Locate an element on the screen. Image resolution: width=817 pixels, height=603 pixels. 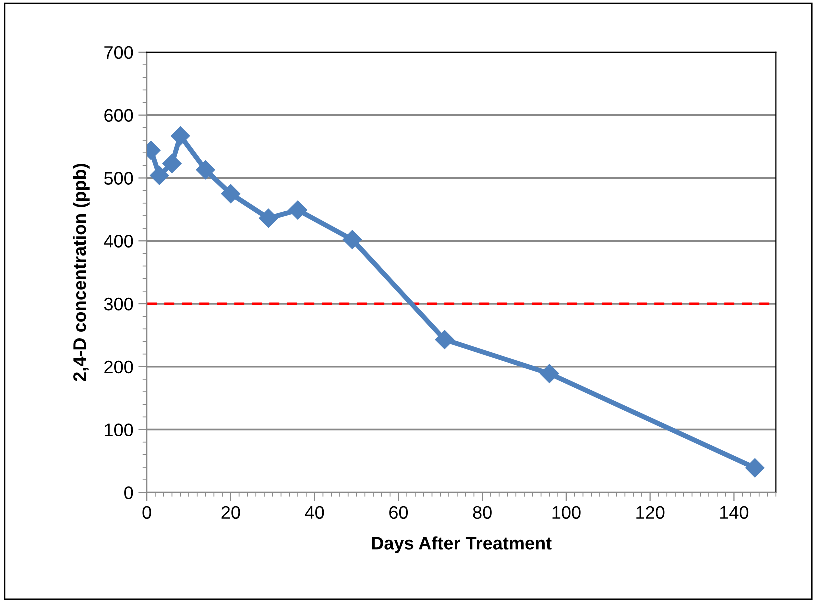
x-tick-label: 100 is located at coordinates (566, 513).